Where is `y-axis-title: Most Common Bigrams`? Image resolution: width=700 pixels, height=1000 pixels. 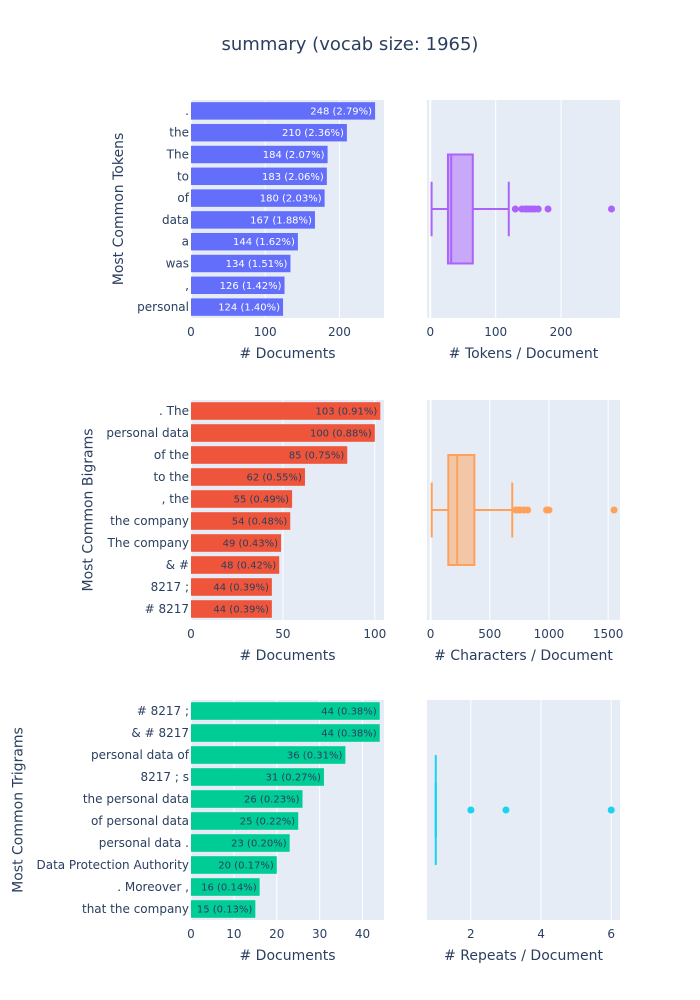 y-axis-title: Most Common Bigrams is located at coordinates (88, 509).